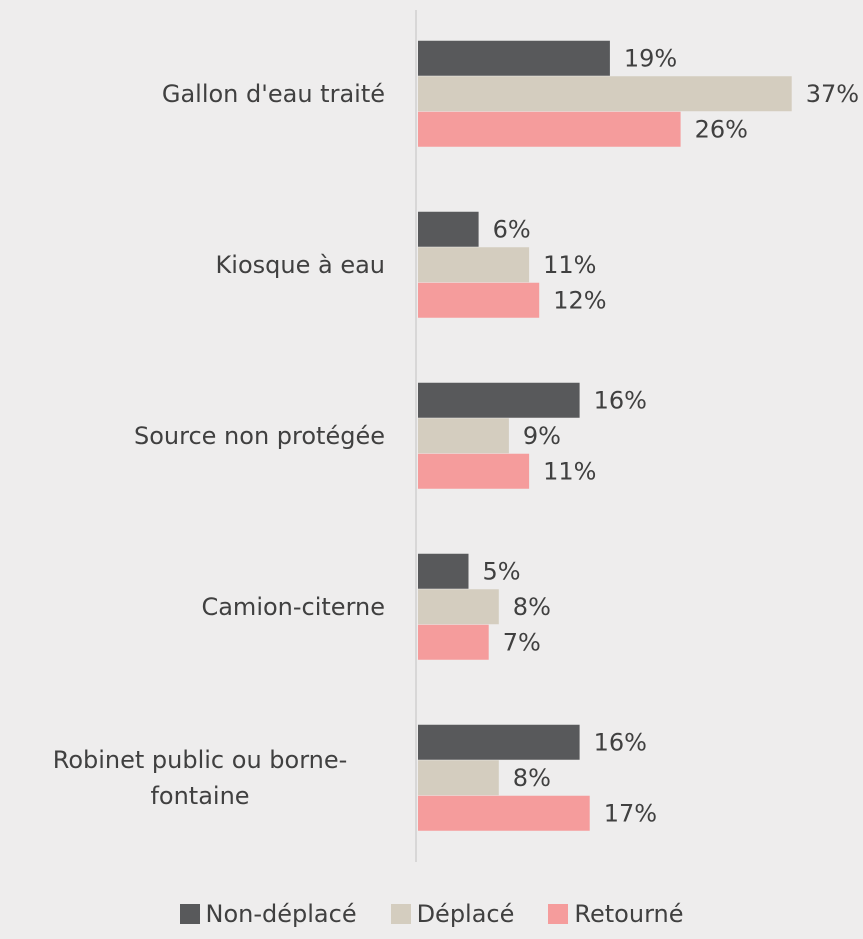 The height and width of the screenshot is (939, 863). What do you see at coordinates (721, 129) in the screenshot?
I see `data-label: 26%` at bounding box center [721, 129].